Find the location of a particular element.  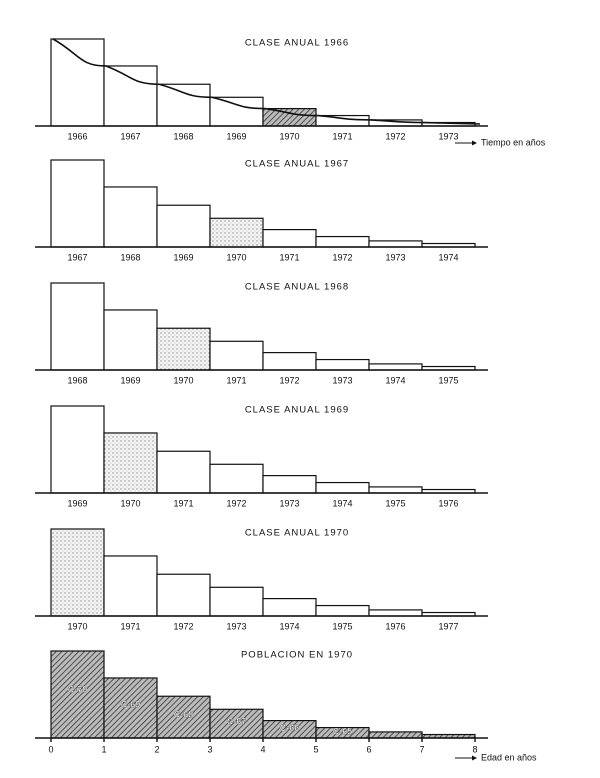

chart-title: CLASE ANUAL 1970 is located at coordinates (297, 533).